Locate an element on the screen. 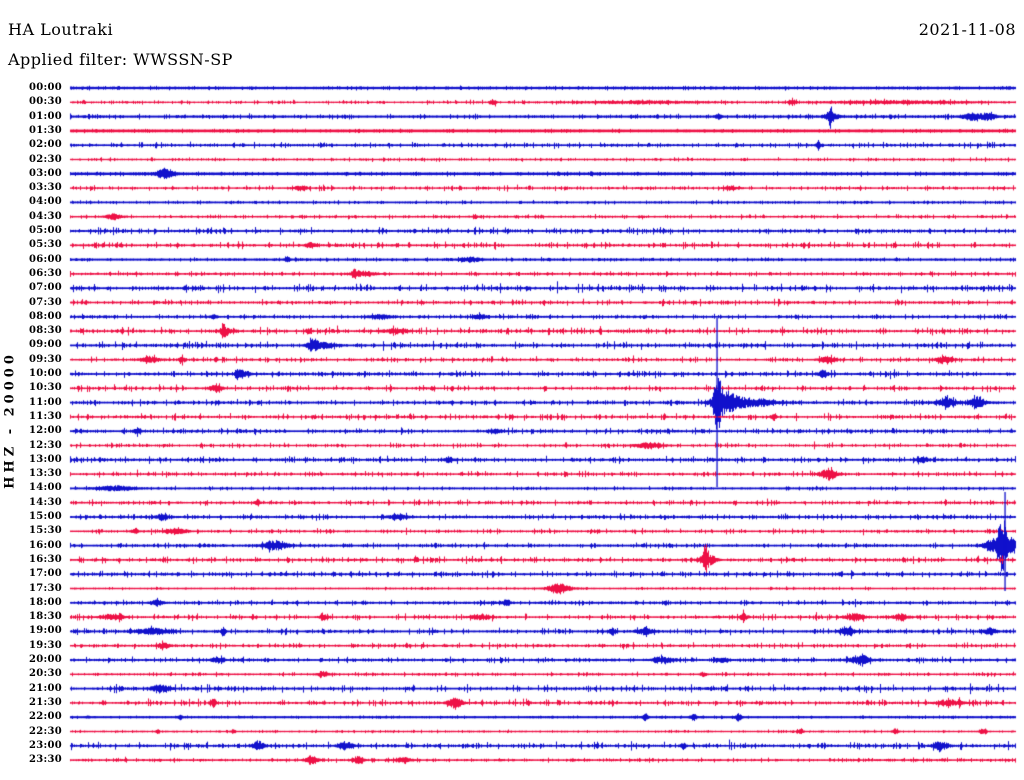 The height and width of the screenshot is (780, 1024). time-label: 01:00 is located at coordinates (45, 116).